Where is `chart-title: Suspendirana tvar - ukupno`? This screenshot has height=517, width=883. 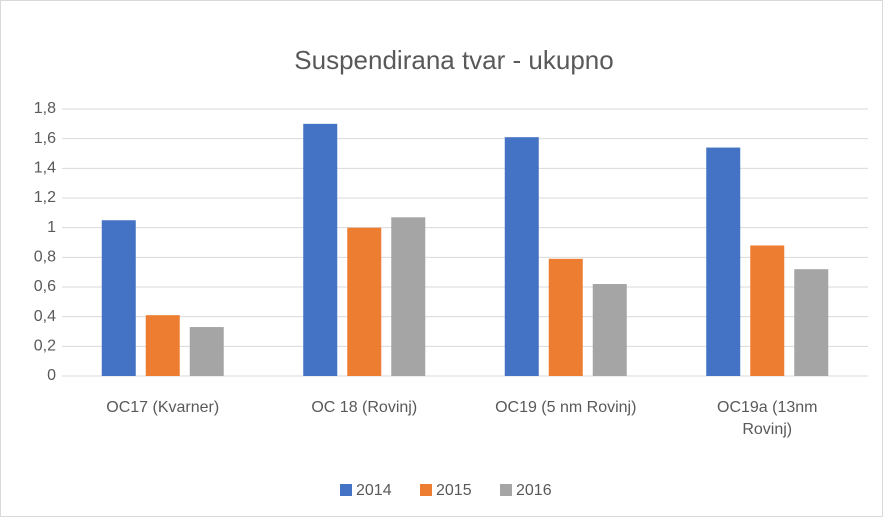 chart-title: Suspendirana tvar - ukupno is located at coordinates (453, 60).